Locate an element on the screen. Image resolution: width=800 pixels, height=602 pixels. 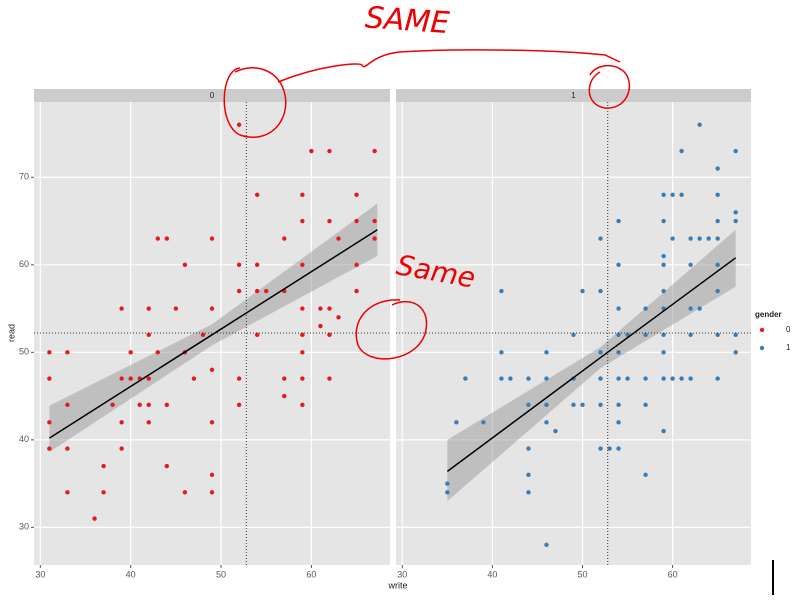
x-tick-label: 60 is located at coordinates (673, 574).